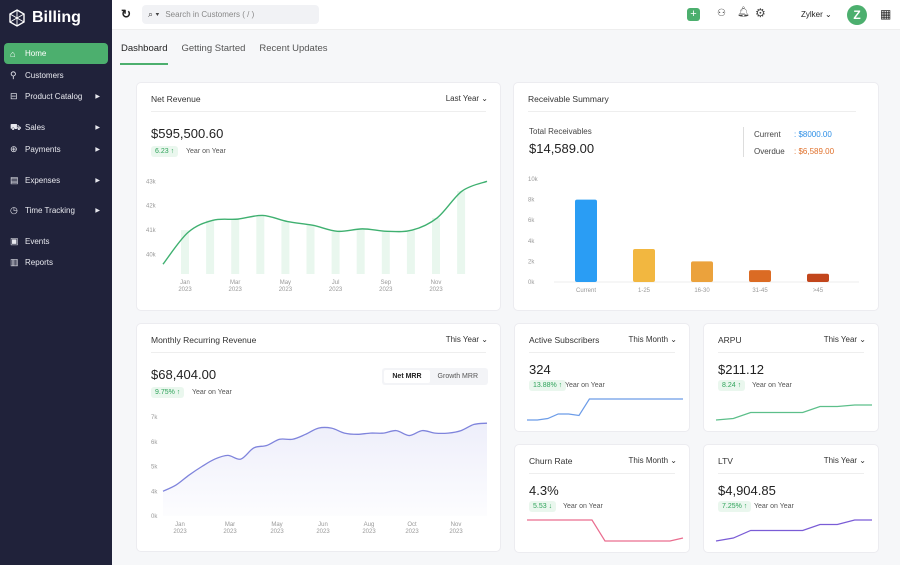 Image resolution: width=900 pixels, height=565 pixels. I want to click on x-tick-label: >45, so click(818, 291).